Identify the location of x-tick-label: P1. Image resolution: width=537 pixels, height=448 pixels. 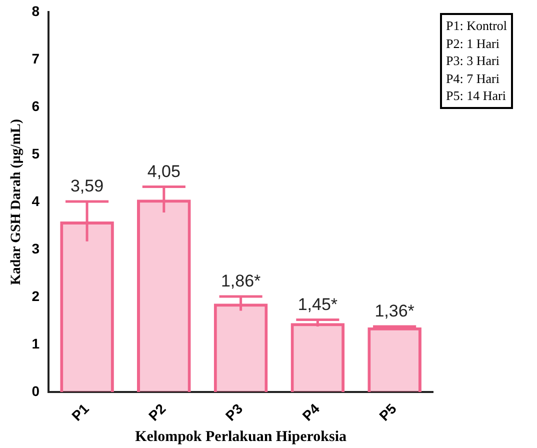
(80, 412).